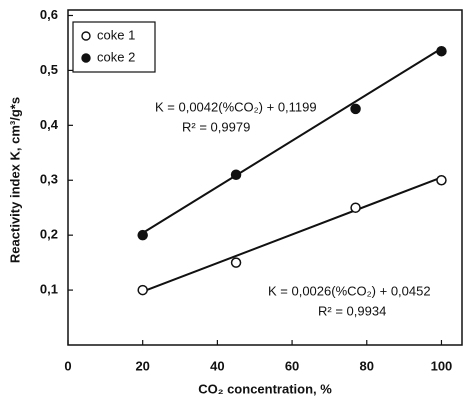  Describe the element at coordinates (367, 365) in the screenshot. I see `x-tick-label: 80` at that location.